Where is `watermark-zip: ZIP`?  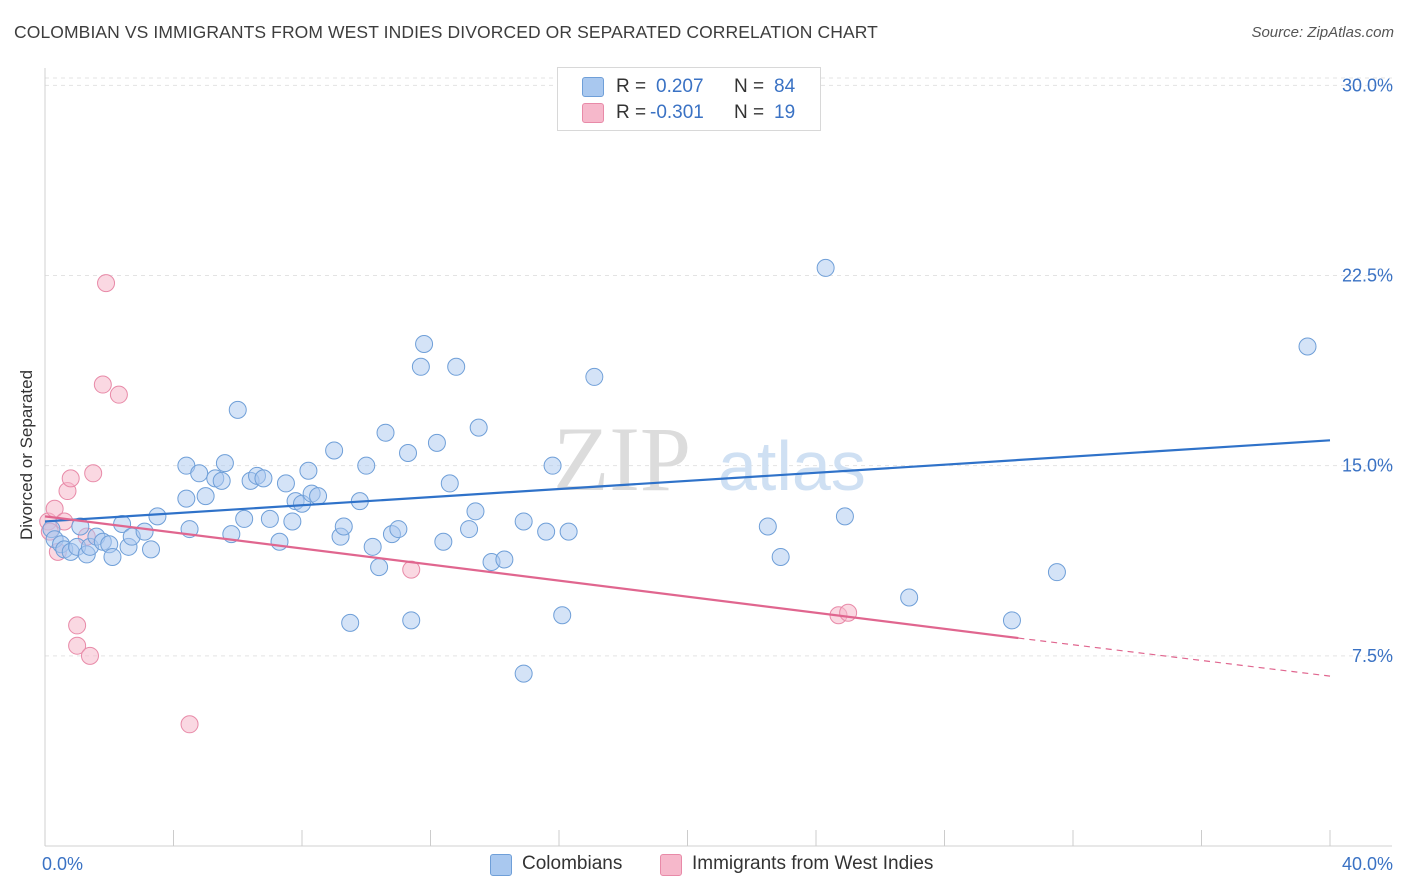 watermark-zip: ZIP is located at coordinates (622, 459).